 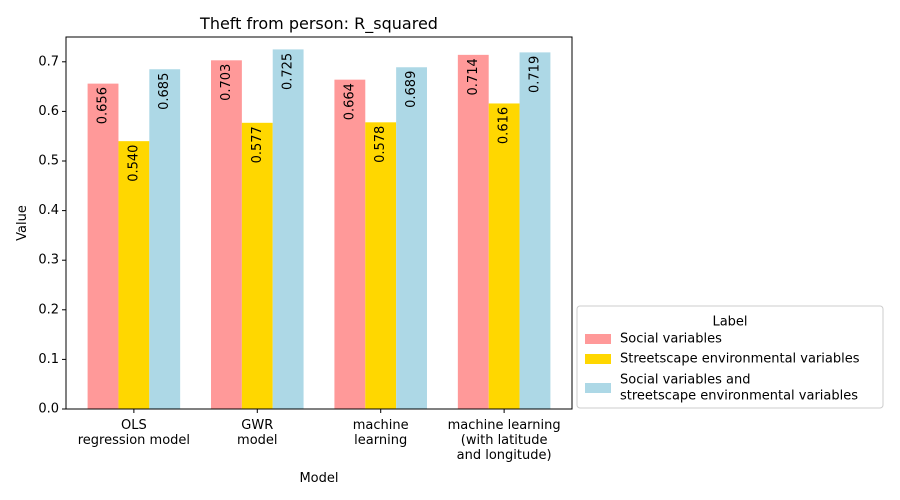 What do you see at coordinates (226, 82) in the screenshot?
I see `bar-value-label: 0.703` at bounding box center [226, 82].